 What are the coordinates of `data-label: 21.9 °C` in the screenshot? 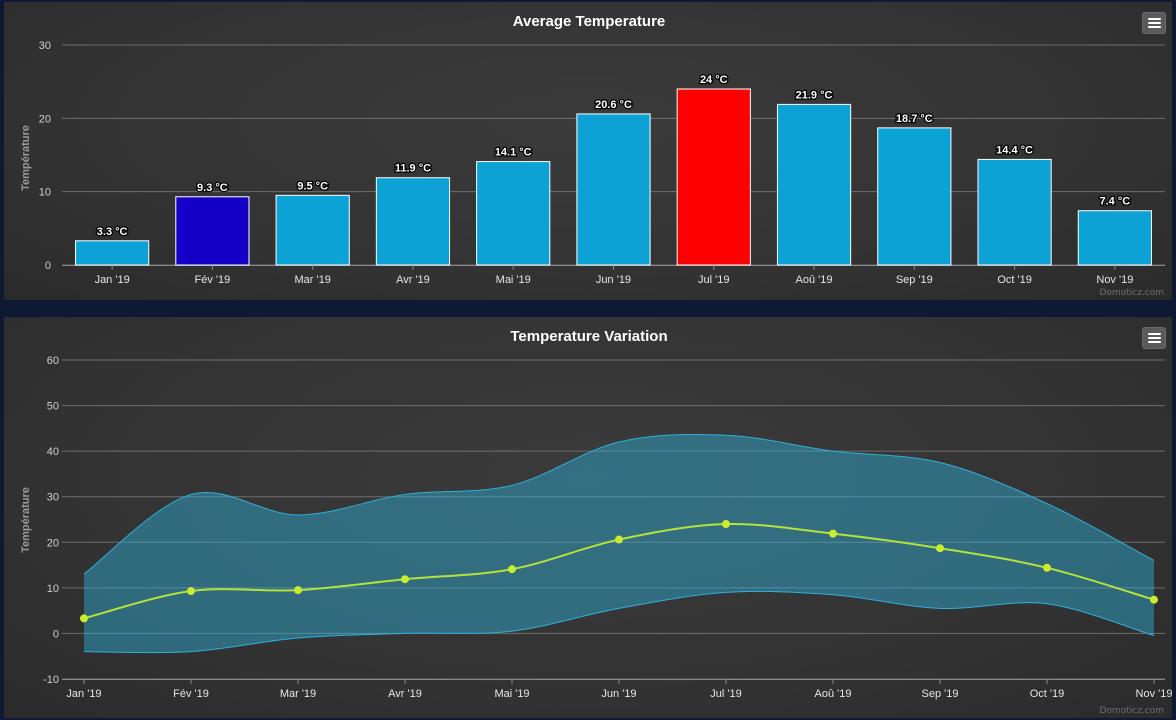 It's located at (814, 95).